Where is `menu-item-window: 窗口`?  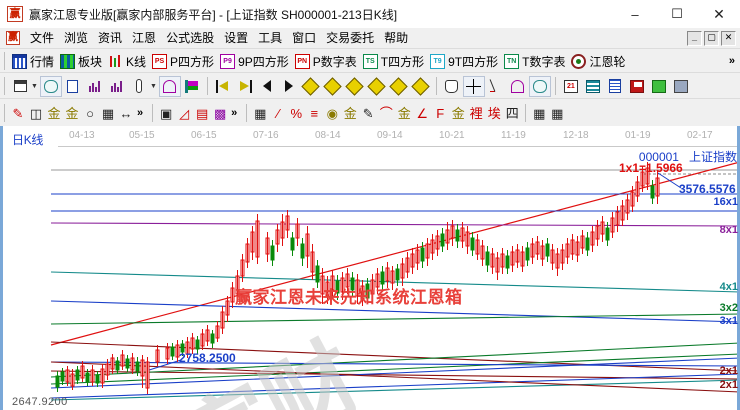
menu-item-window: 窗口 is located at coordinates (304, 38).